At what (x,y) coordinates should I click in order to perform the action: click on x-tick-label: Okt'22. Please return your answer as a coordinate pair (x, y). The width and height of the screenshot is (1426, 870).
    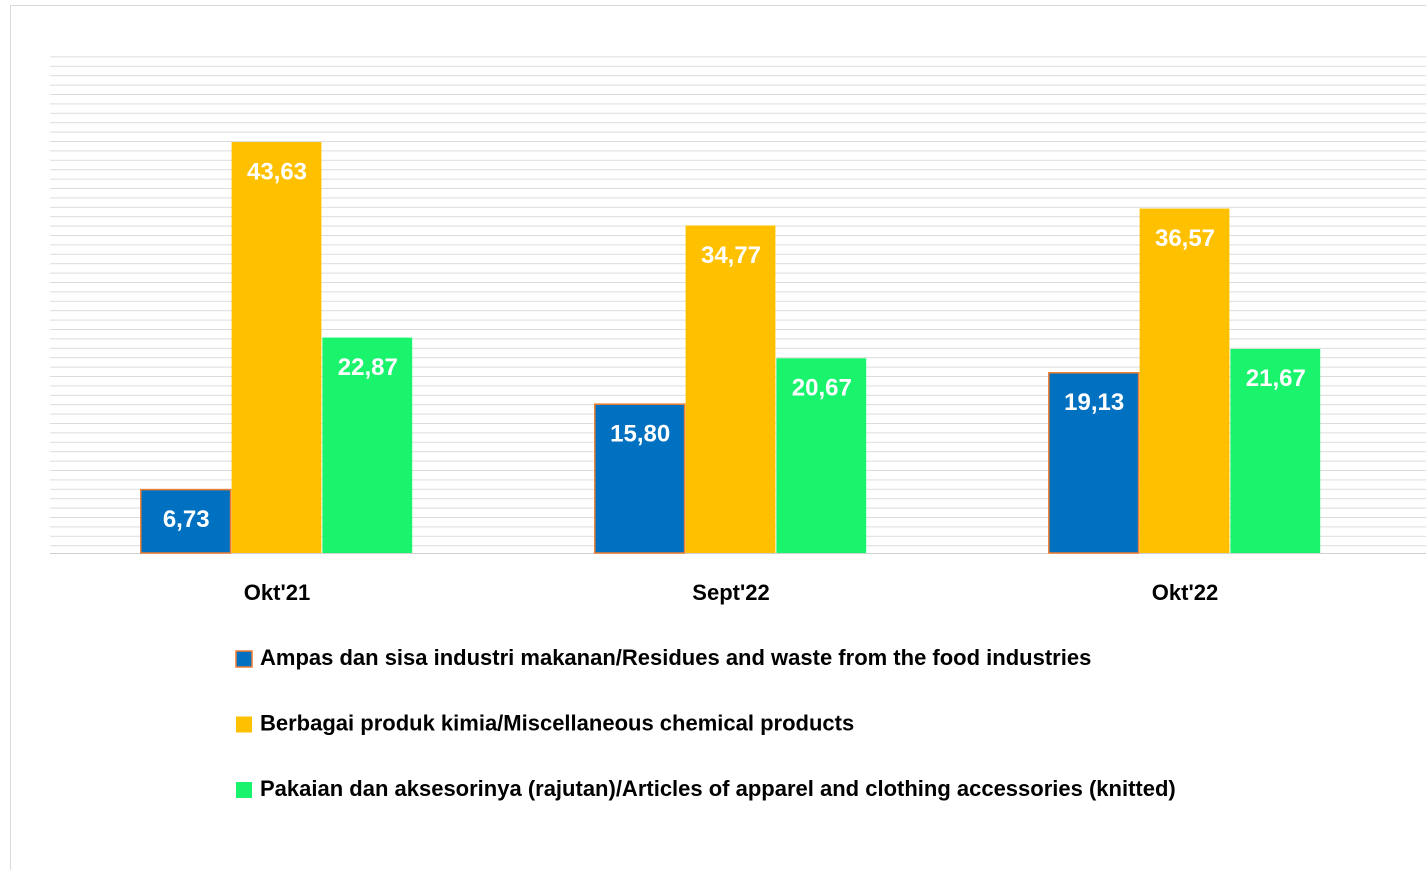
    Looking at the image, I should click on (1185, 592).